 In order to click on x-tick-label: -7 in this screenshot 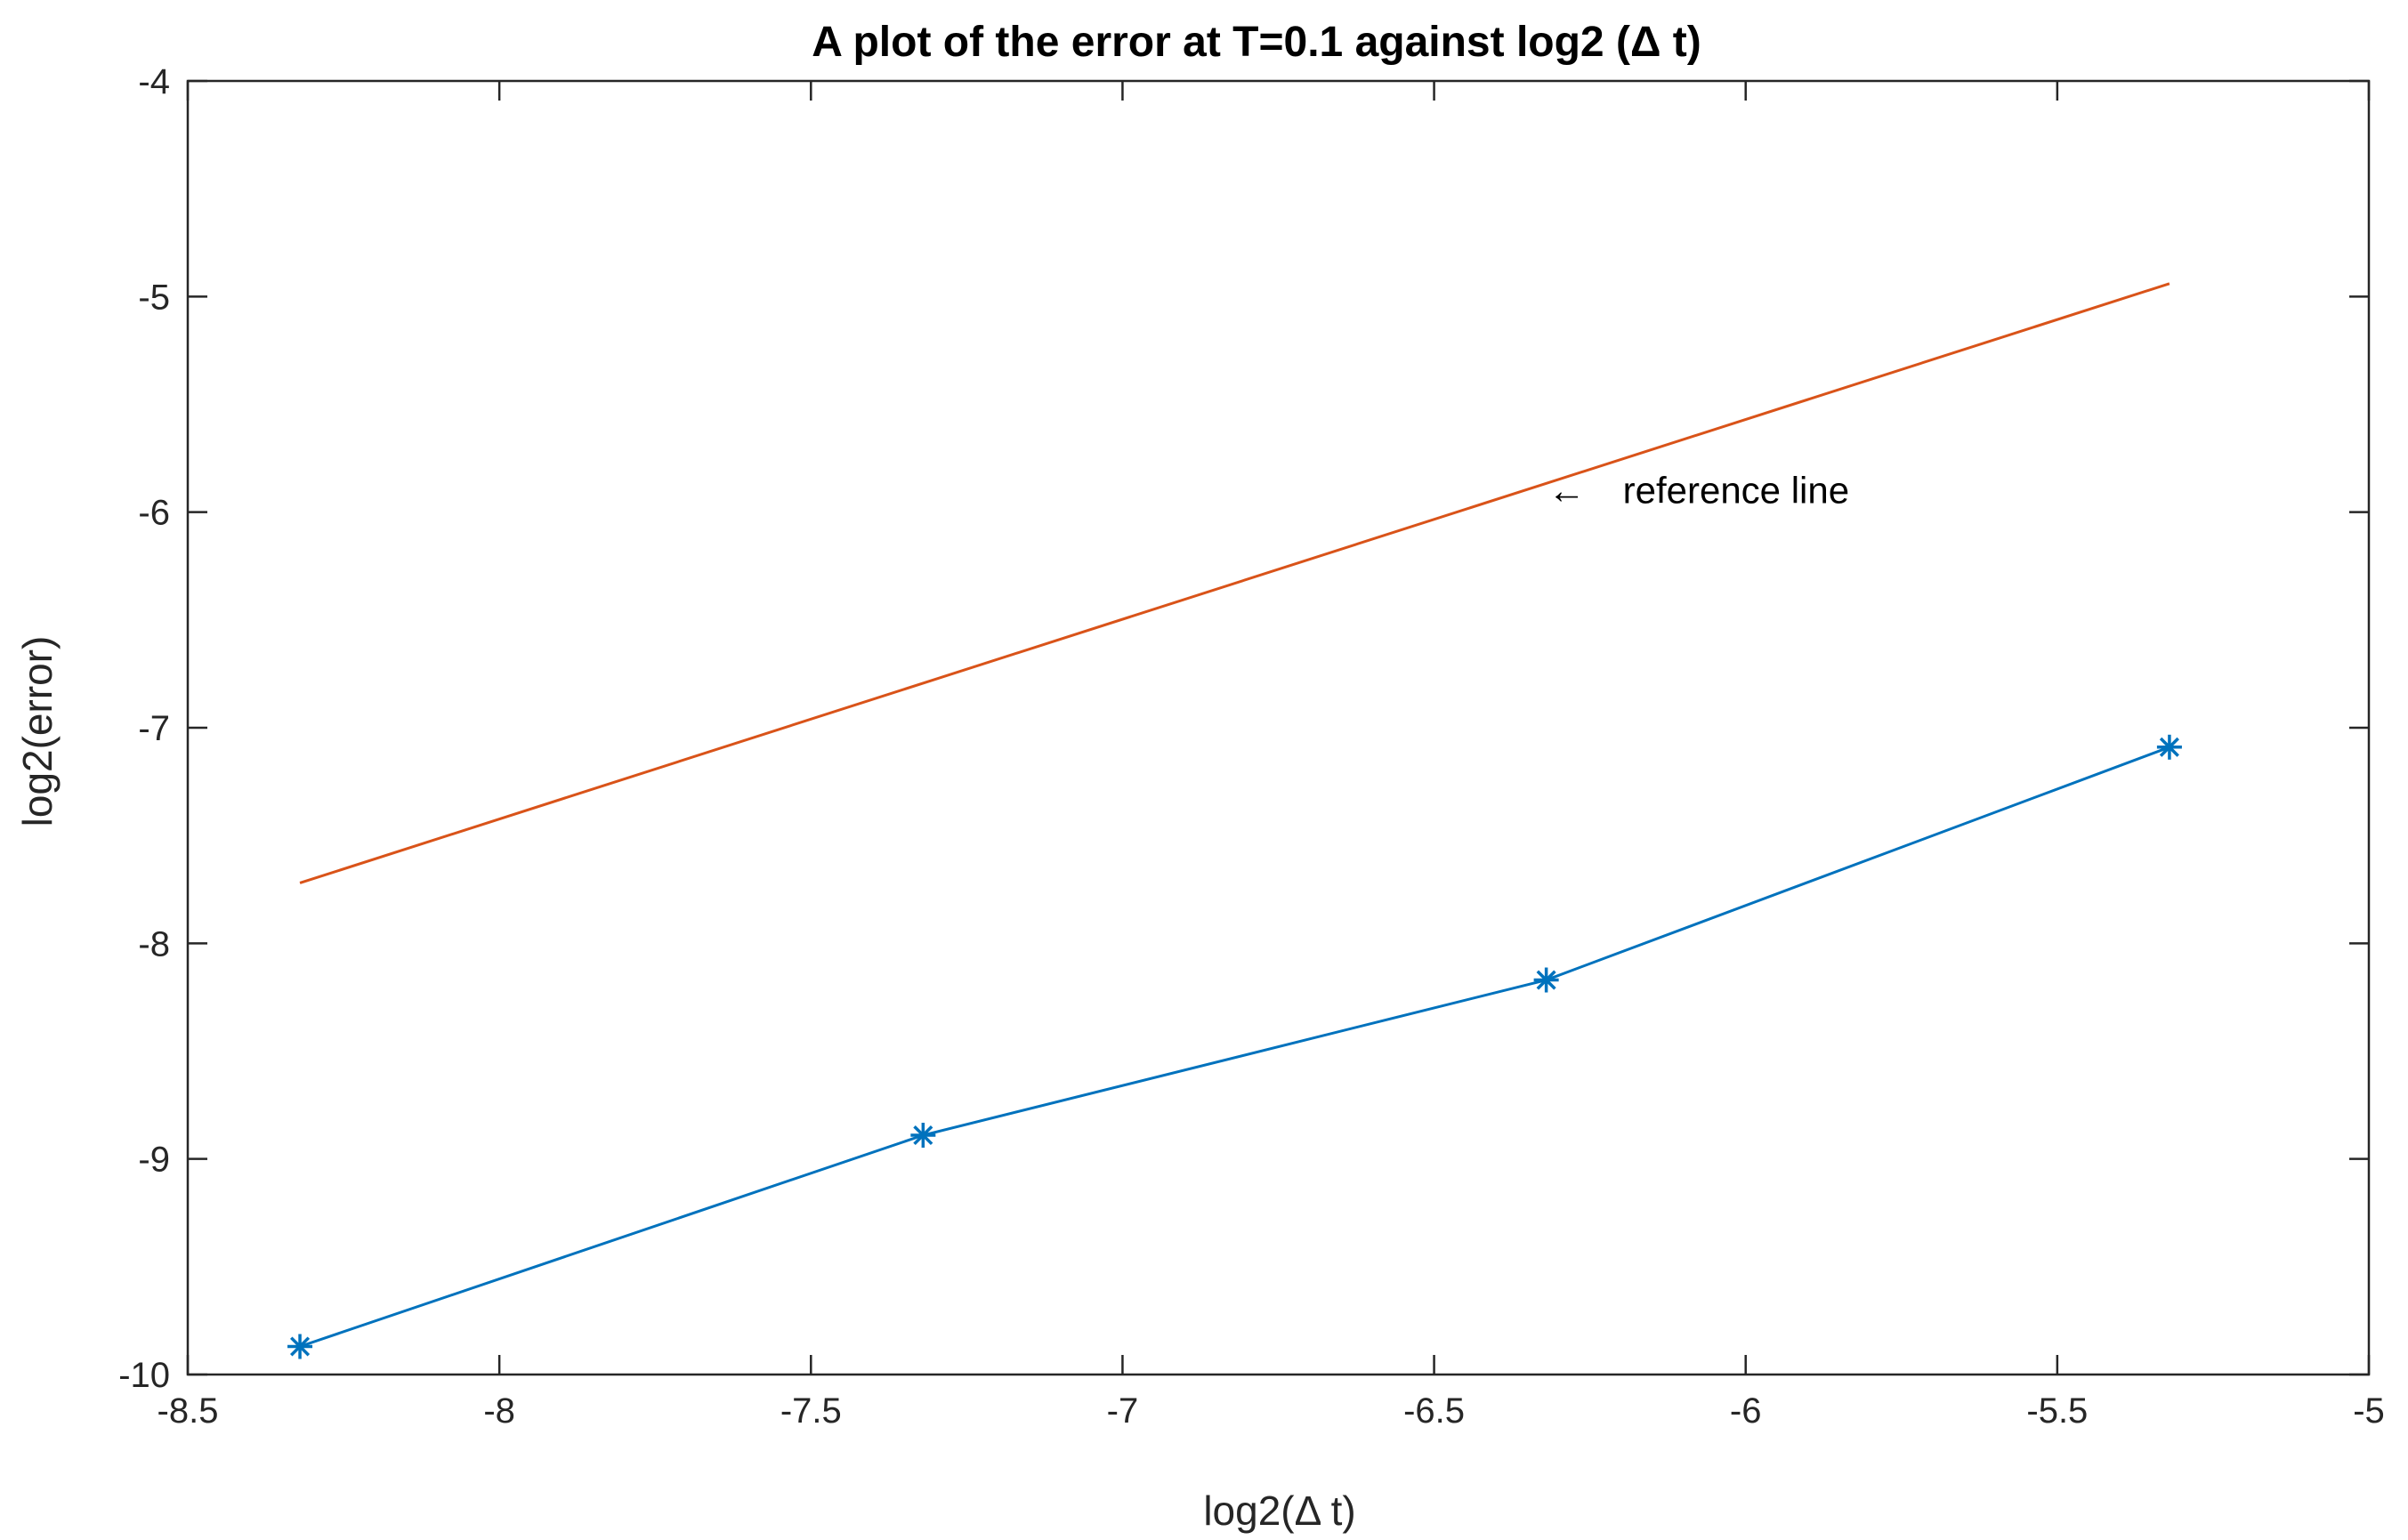, I will do `click(1123, 1411)`.